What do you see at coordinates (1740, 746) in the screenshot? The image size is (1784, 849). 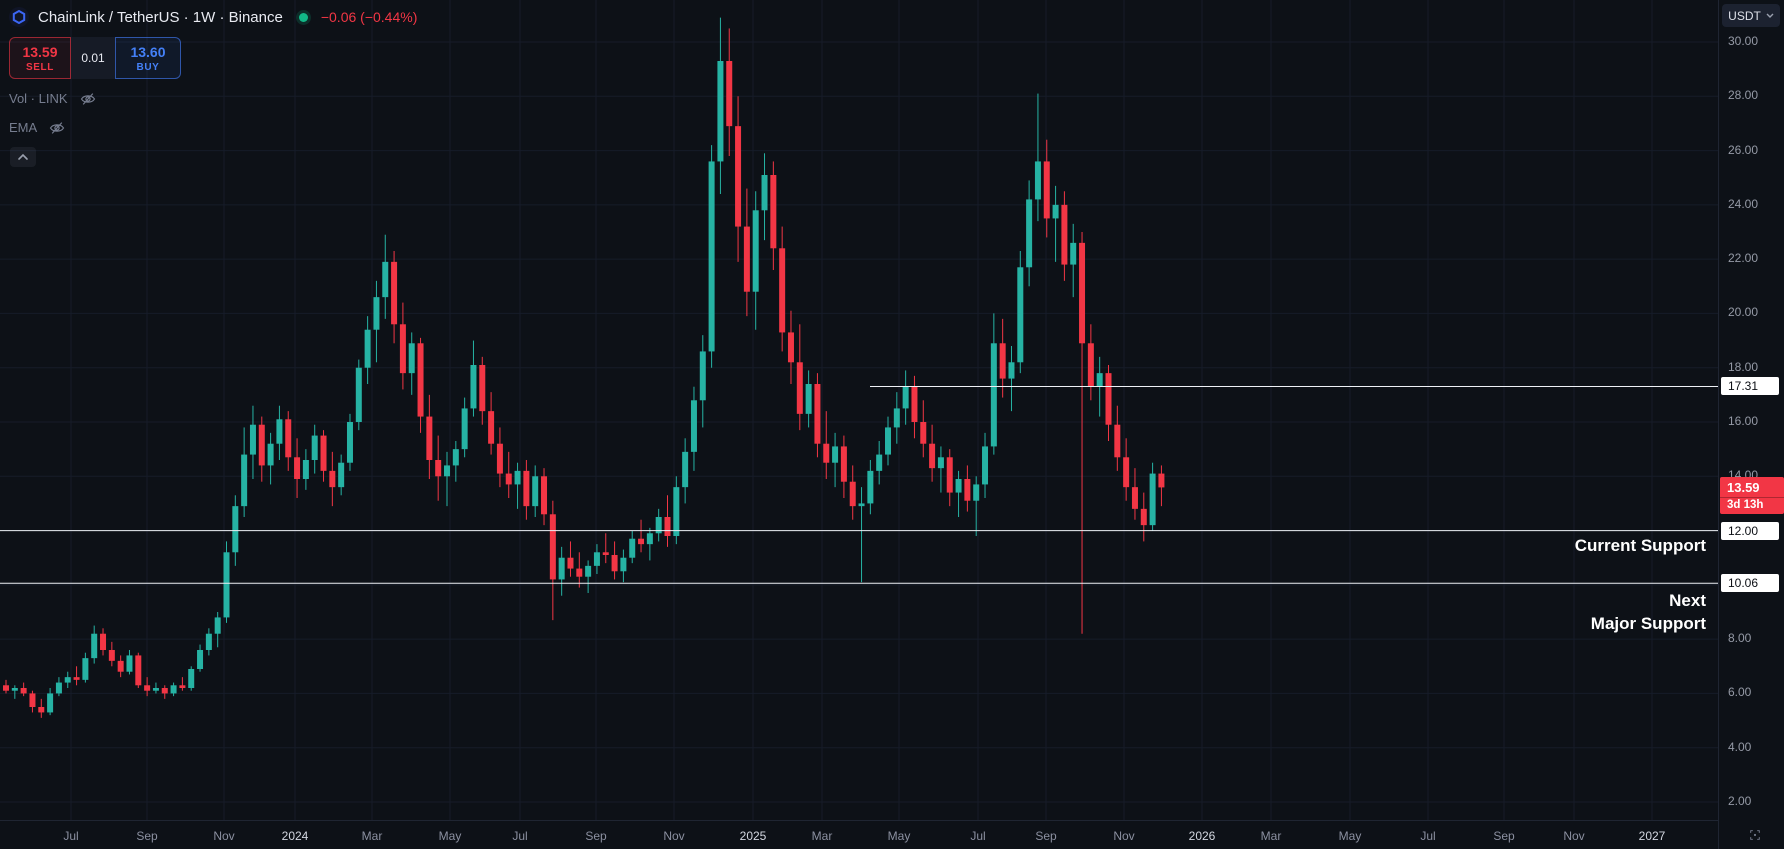 I see `price-tick-label: 4.00` at bounding box center [1740, 746].